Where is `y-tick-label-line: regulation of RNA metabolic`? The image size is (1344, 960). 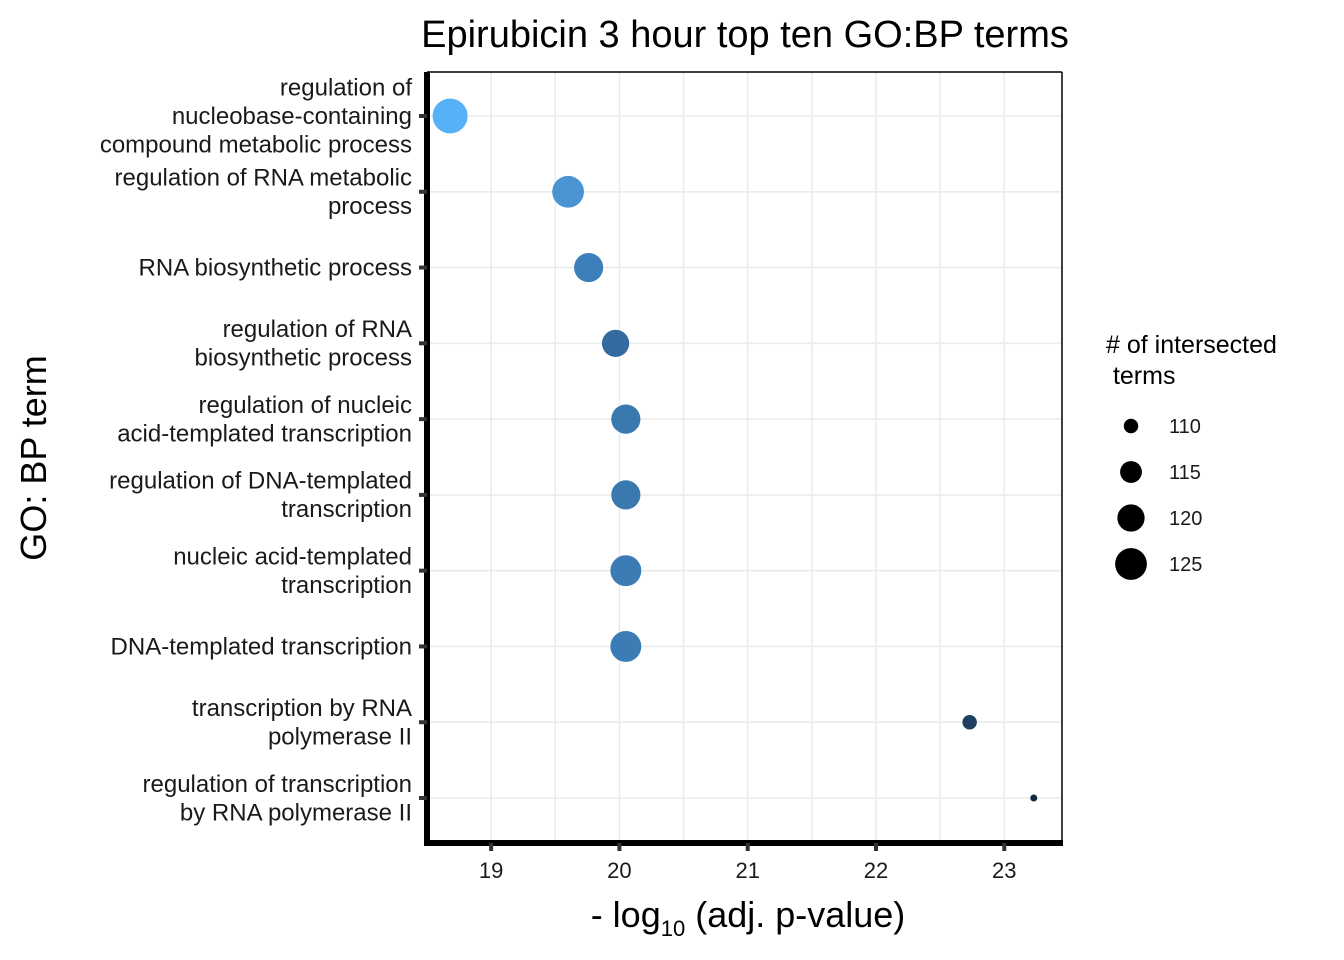
y-tick-label-line: regulation of RNA metabolic is located at coordinates (264, 178).